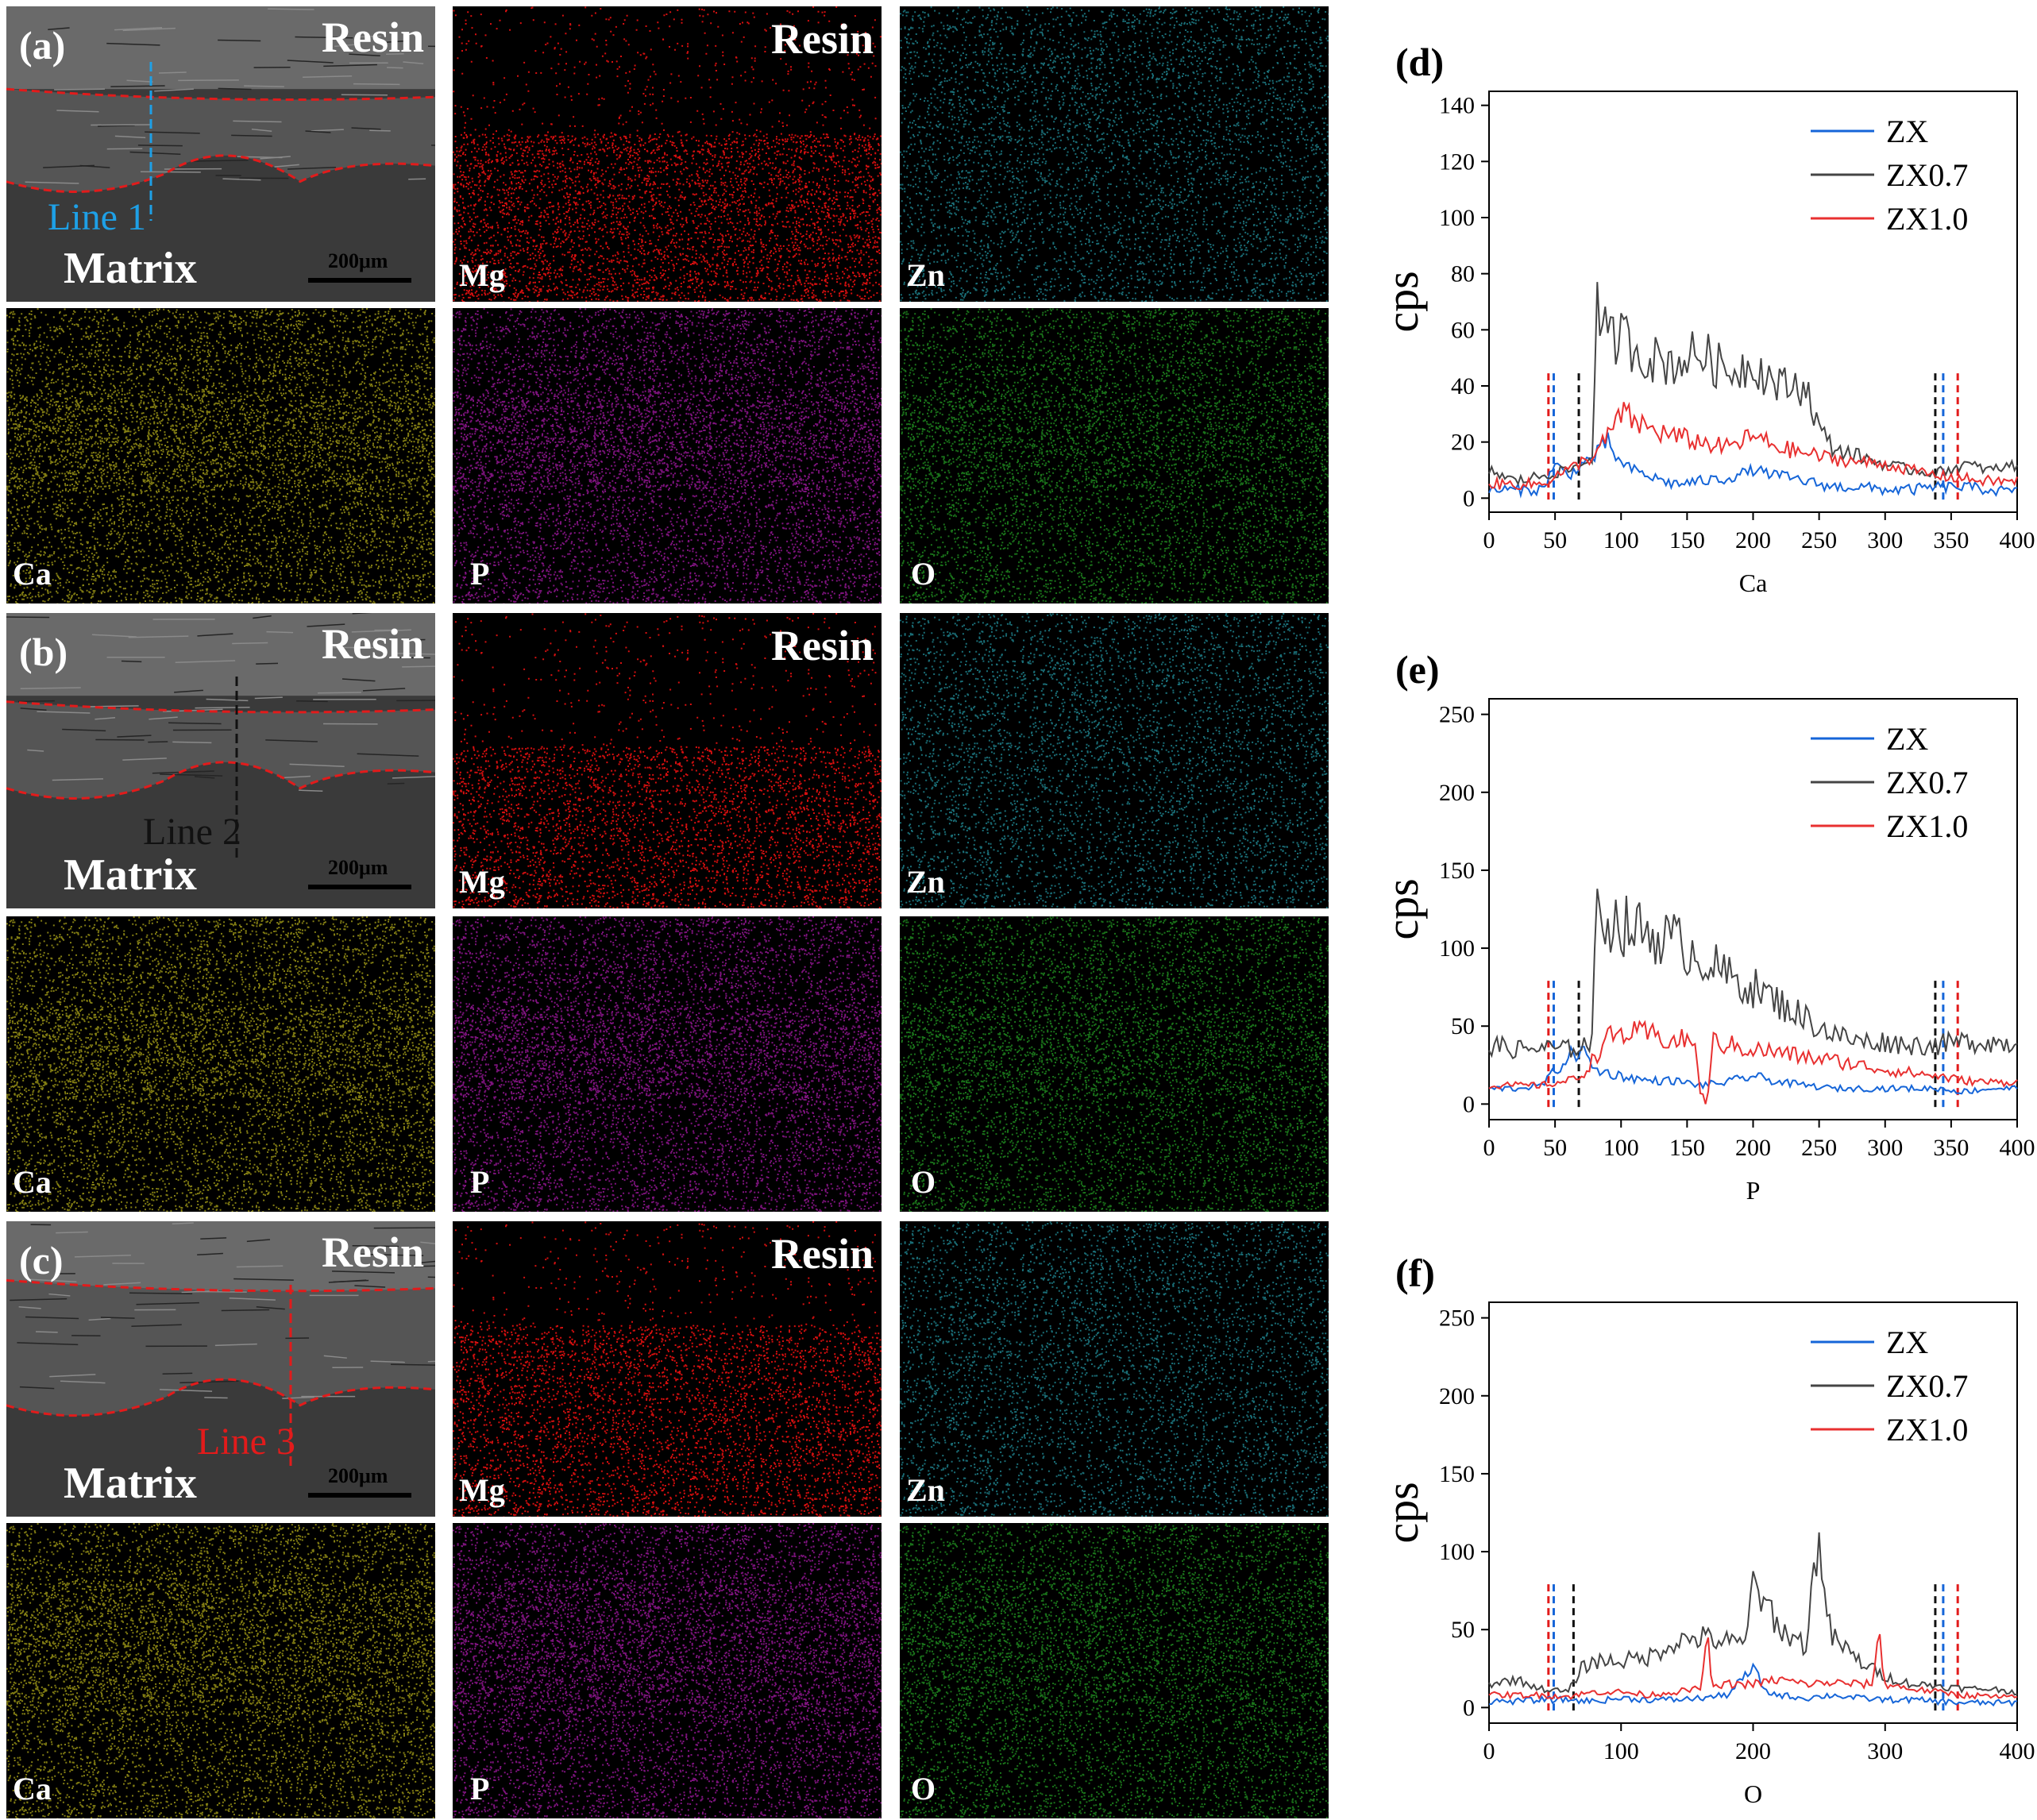 The image size is (2037, 1820). I want to click on panel-letter: (a), so click(42, 45).